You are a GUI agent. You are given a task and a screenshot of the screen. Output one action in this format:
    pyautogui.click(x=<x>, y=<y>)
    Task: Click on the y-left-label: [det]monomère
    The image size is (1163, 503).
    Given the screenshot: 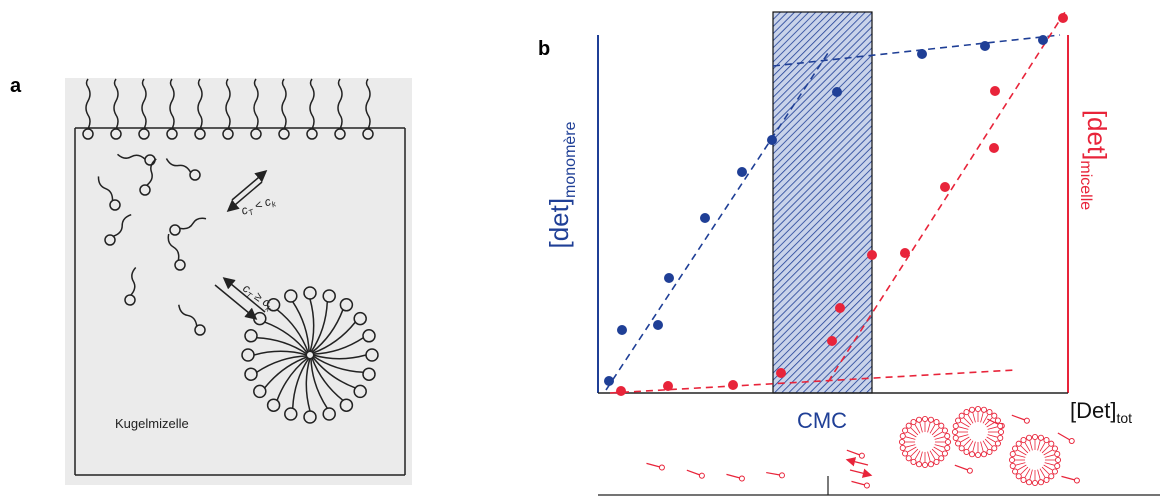 What is the action you would take?
    pyautogui.click(x=561, y=184)
    